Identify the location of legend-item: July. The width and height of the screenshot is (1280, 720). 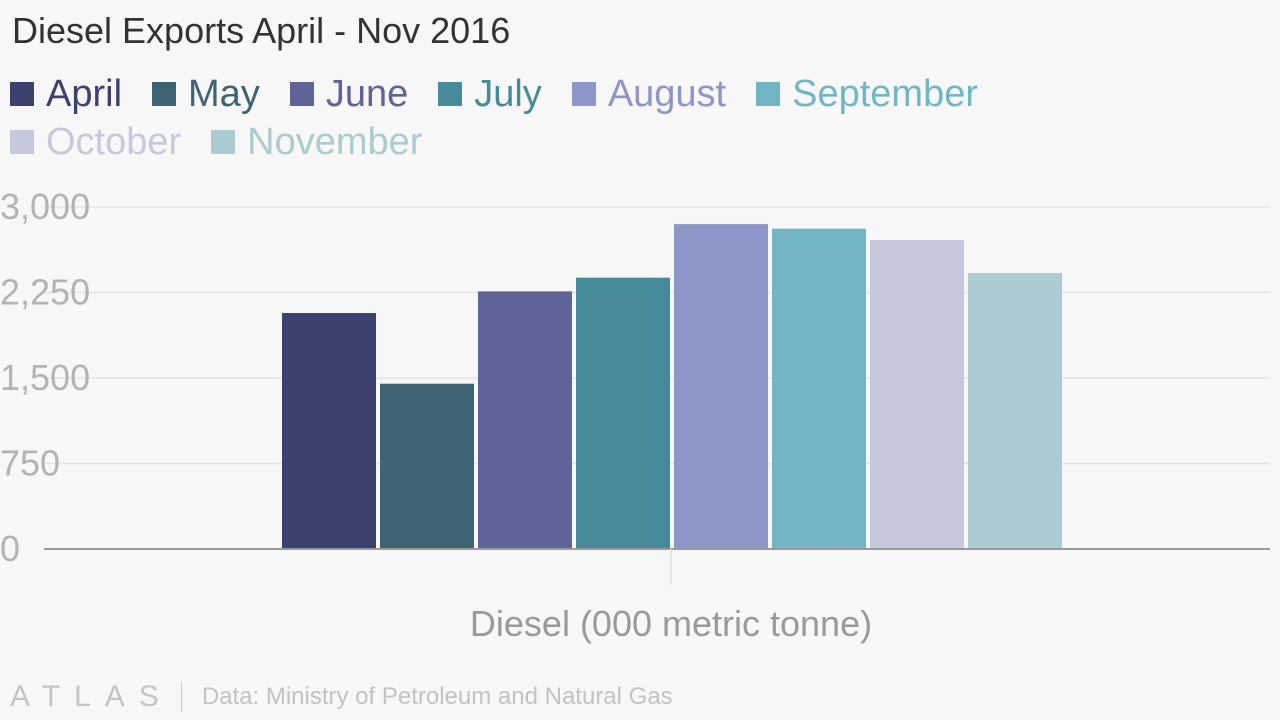
(490, 94).